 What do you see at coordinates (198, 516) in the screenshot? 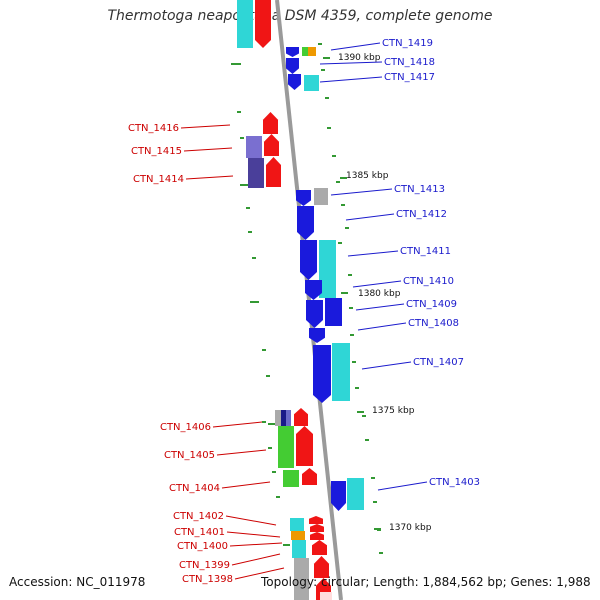
I see `gene-label-ctn_1402: CTN_1402` at bounding box center [198, 516].